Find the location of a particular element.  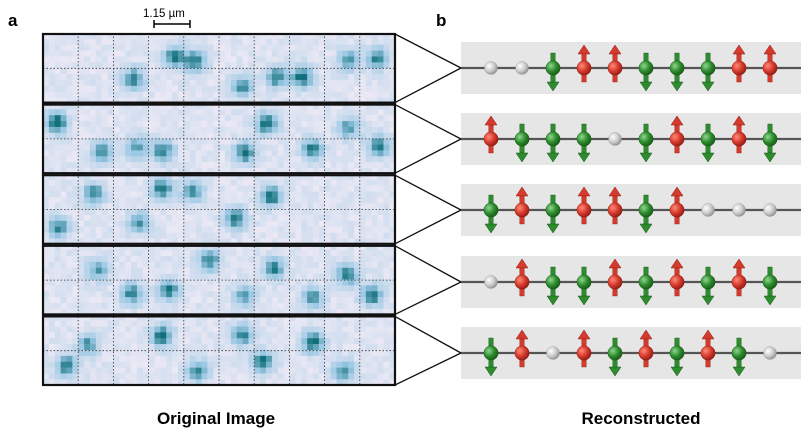

caption-reconstructed: Reconstructed is located at coordinates (640, 418).